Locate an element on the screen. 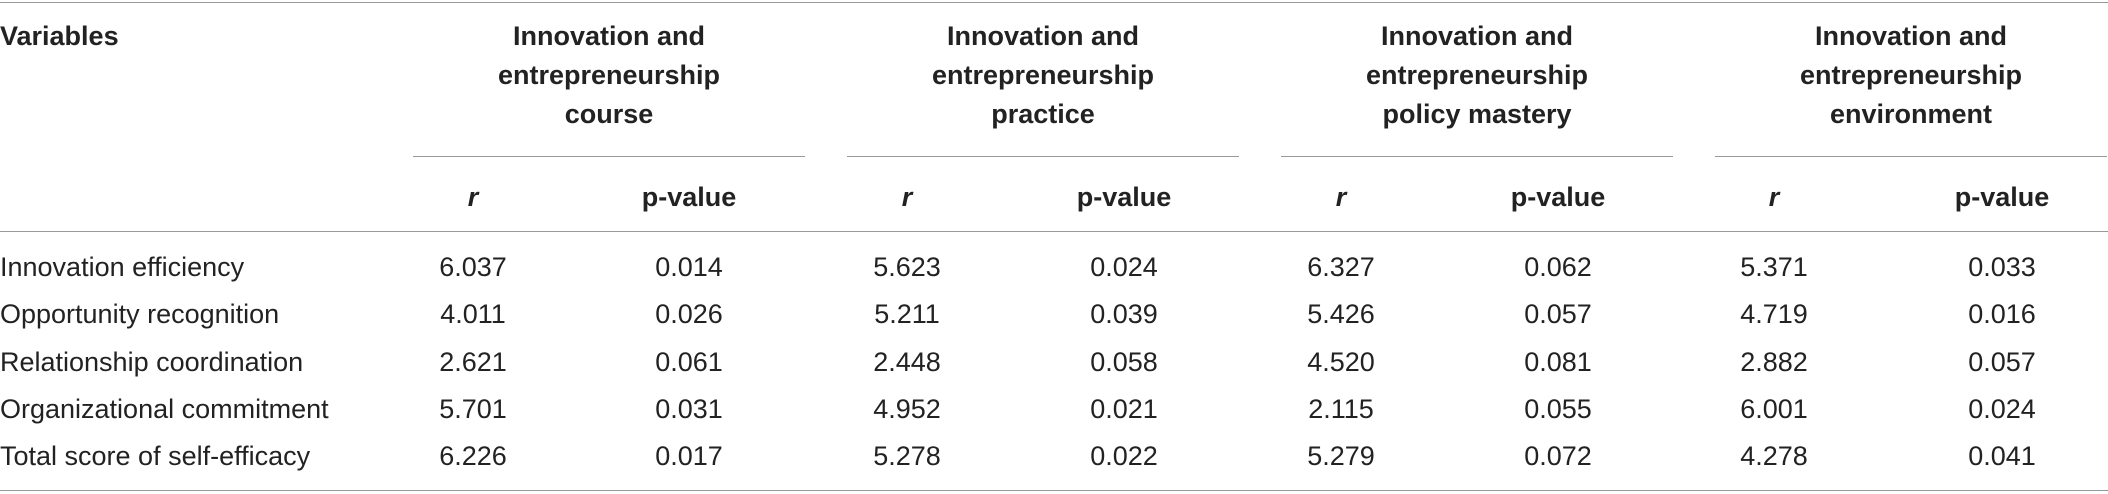  cell: 5.279 is located at coordinates (1341, 456).